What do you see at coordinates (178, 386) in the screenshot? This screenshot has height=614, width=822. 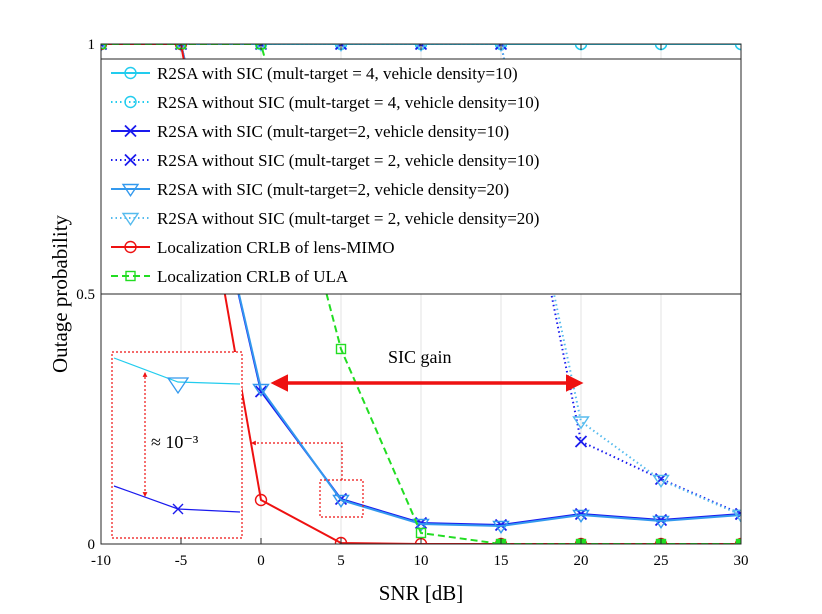 I see `inset-marker-triangle` at bounding box center [178, 386].